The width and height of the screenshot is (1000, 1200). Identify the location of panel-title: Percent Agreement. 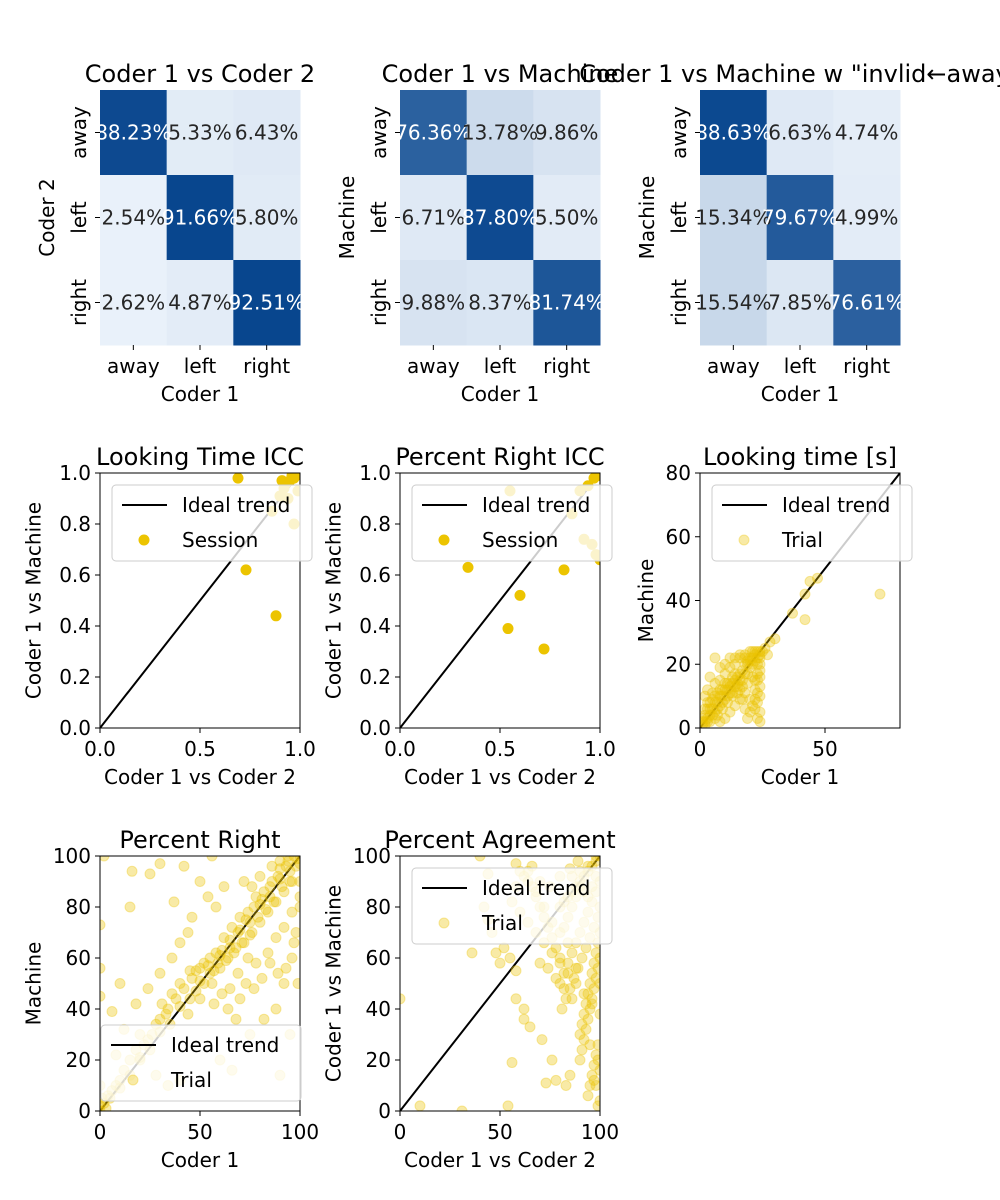
(499, 840).